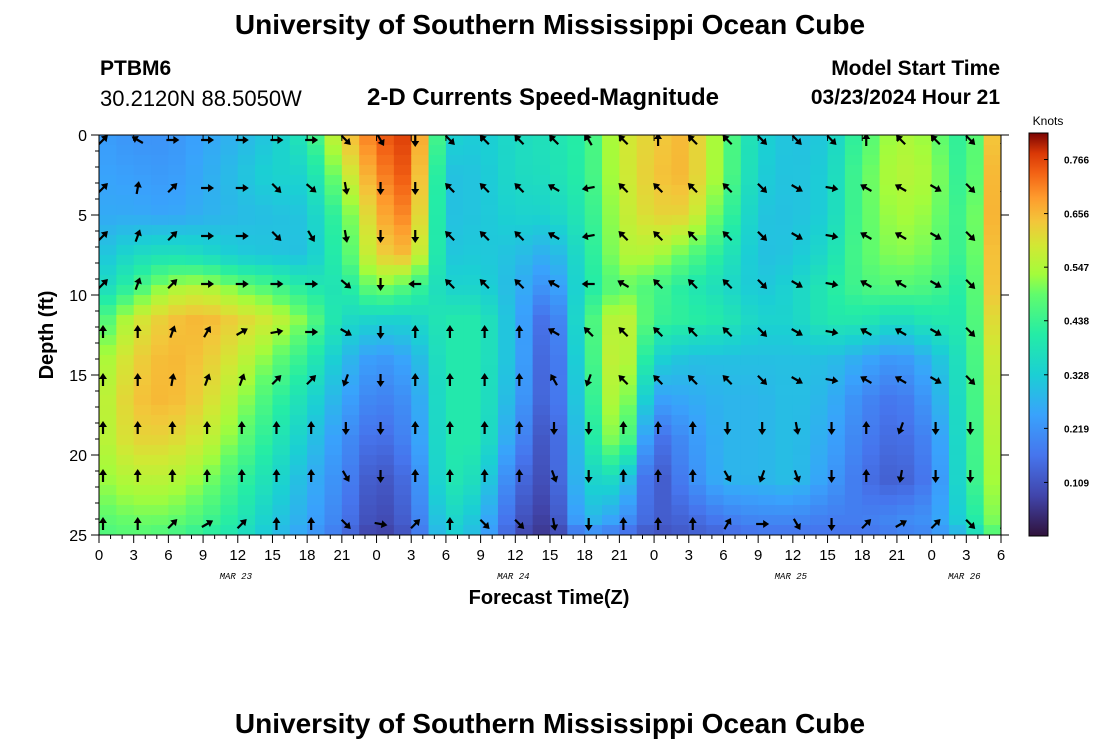 The image size is (1100, 750). What do you see at coordinates (82, 136) in the screenshot?
I see `y-tick-label: 0` at bounding box center [82, 136].